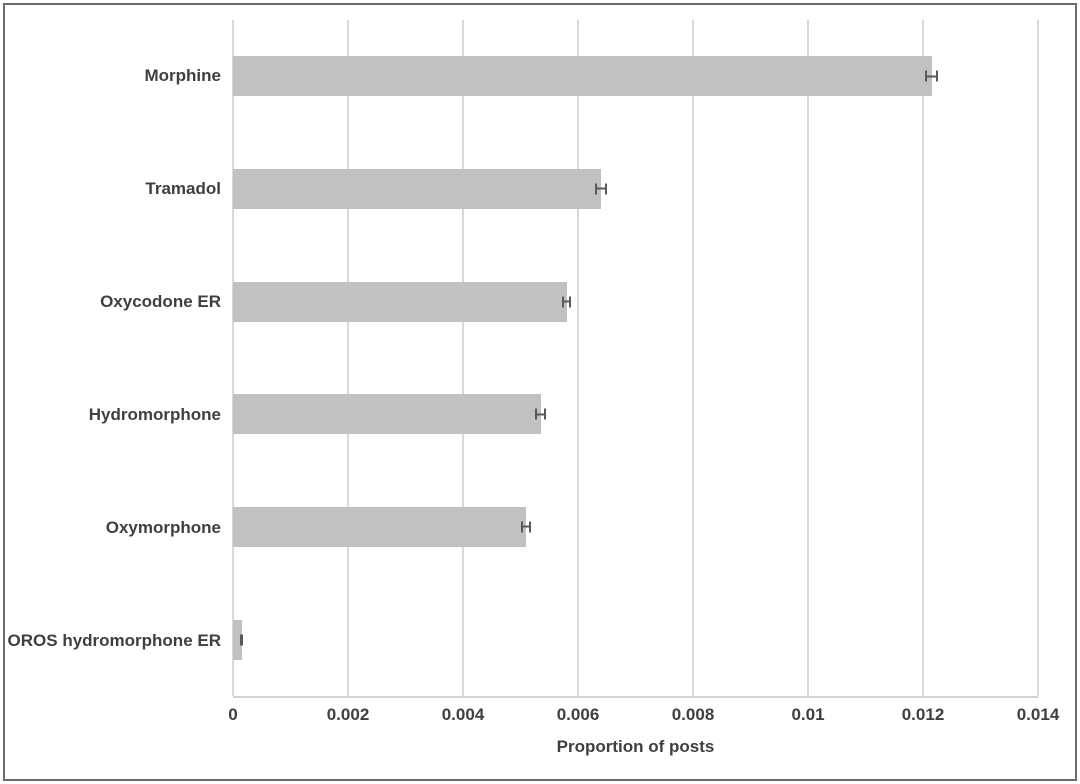 Image resolution: width=1080 pixels, height=784 pixels. What do you see at coordinates (183, 76) in the screenshot?
I see `category-label: Morphine` at bounding box center [183, 76].